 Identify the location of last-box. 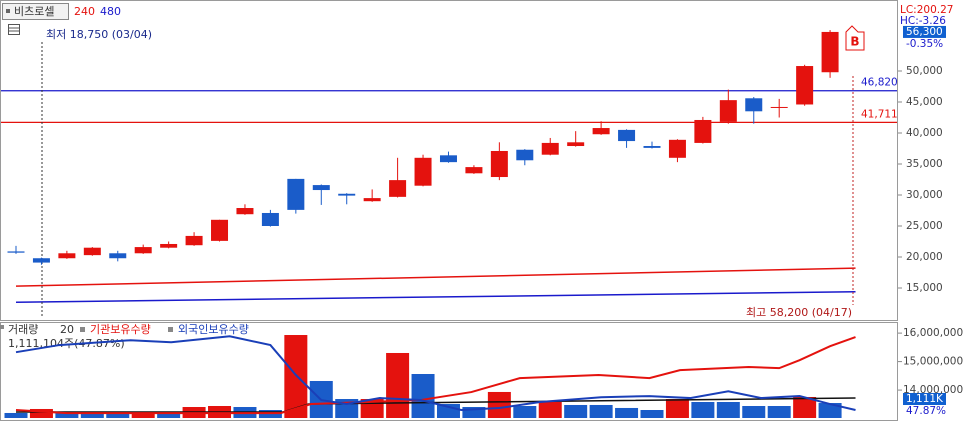
(924, 399).